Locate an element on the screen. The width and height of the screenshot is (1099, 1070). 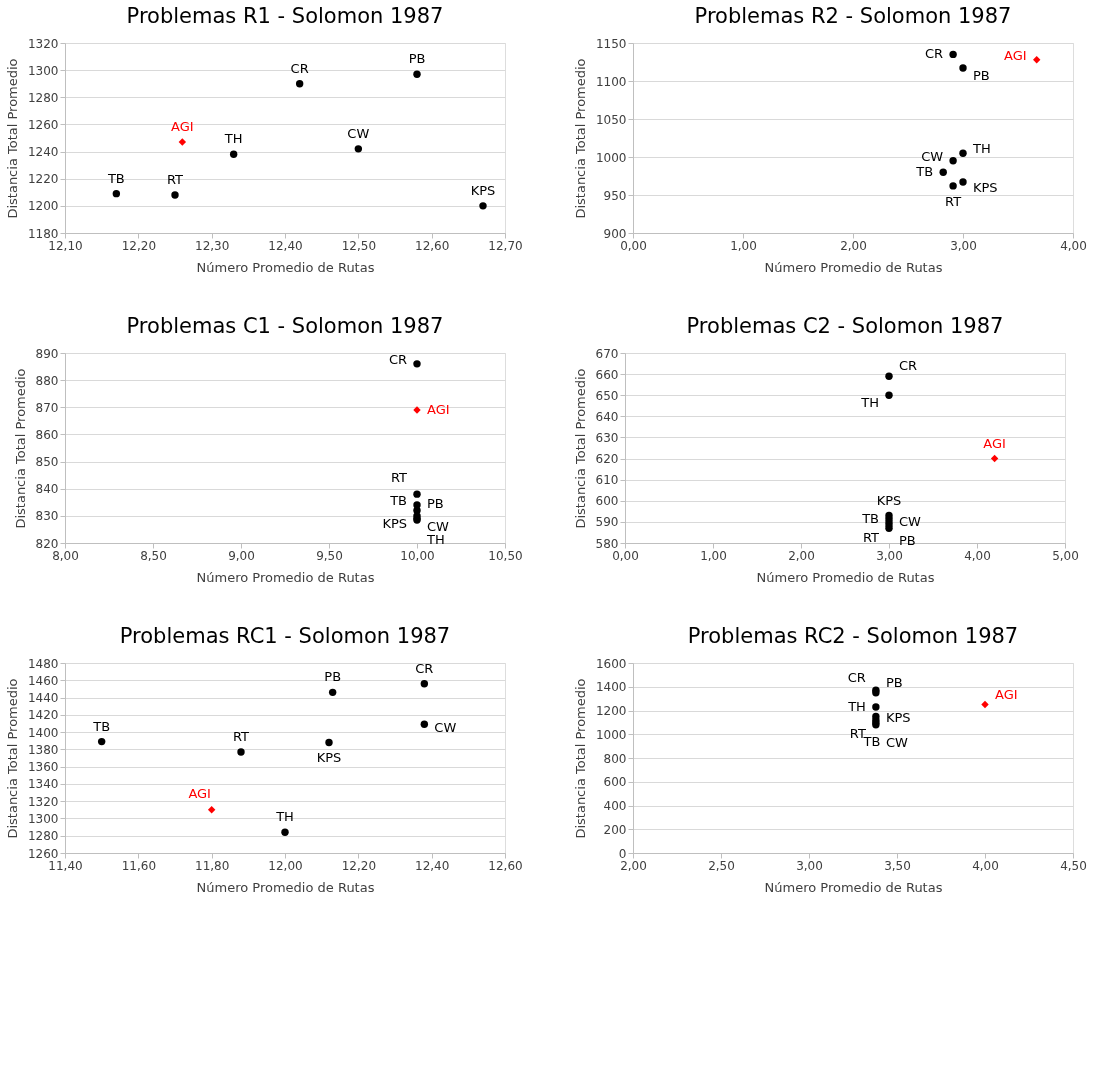
y-tick-label: 1440 is located at coordinates (43, 698).